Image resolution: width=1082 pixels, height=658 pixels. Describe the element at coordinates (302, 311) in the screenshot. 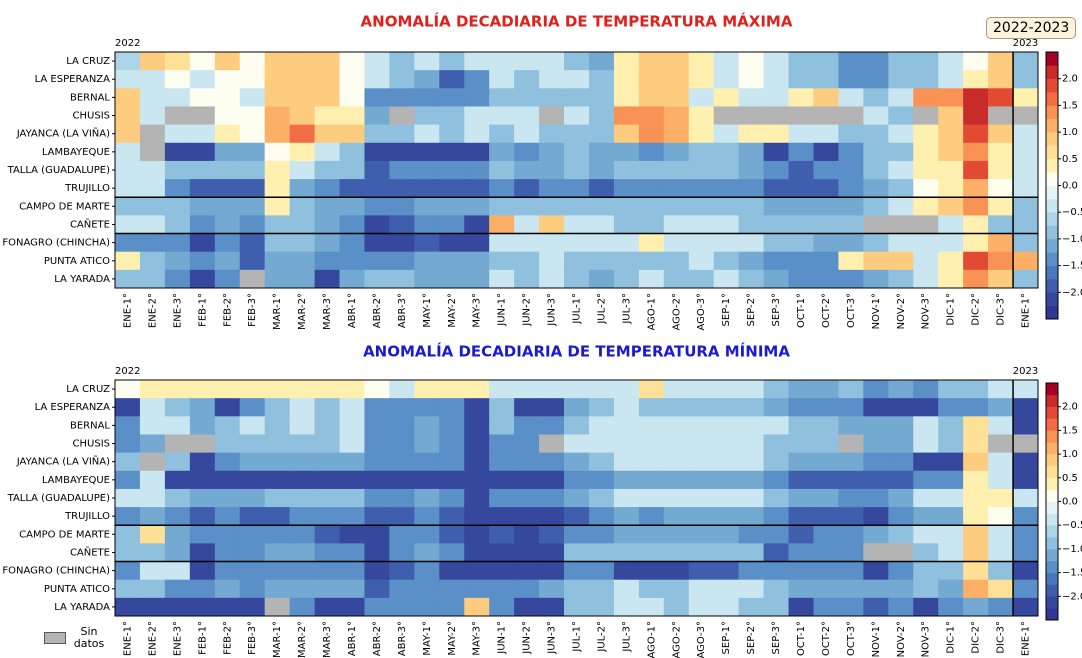

I see `column-label: MAR-2°` at that location.